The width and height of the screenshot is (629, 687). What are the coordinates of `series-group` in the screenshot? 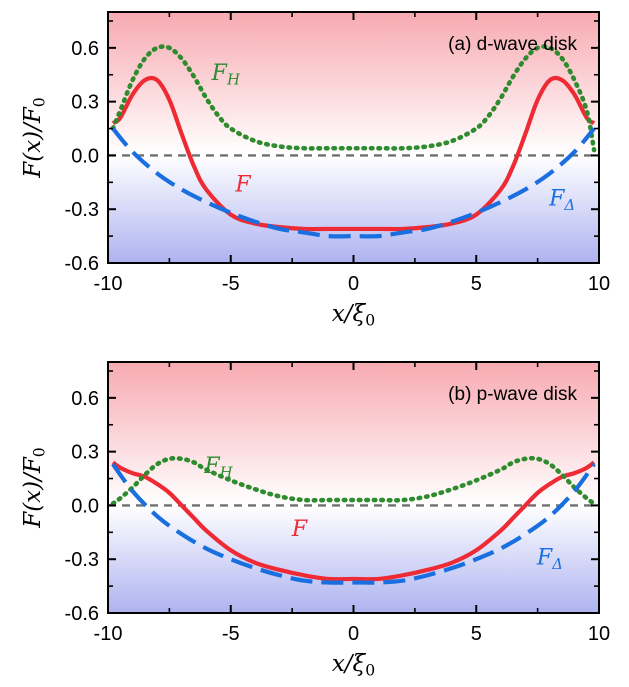 It's located at (353, 520).